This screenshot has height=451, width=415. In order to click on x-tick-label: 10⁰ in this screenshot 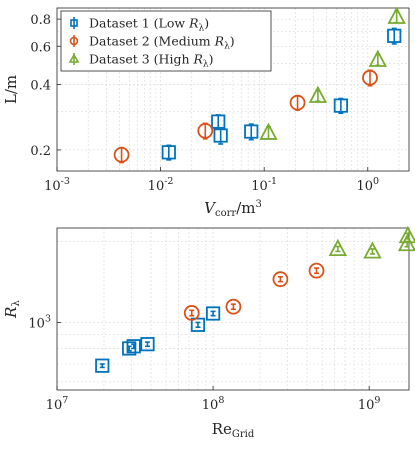, I will do `click(367, 185)`.